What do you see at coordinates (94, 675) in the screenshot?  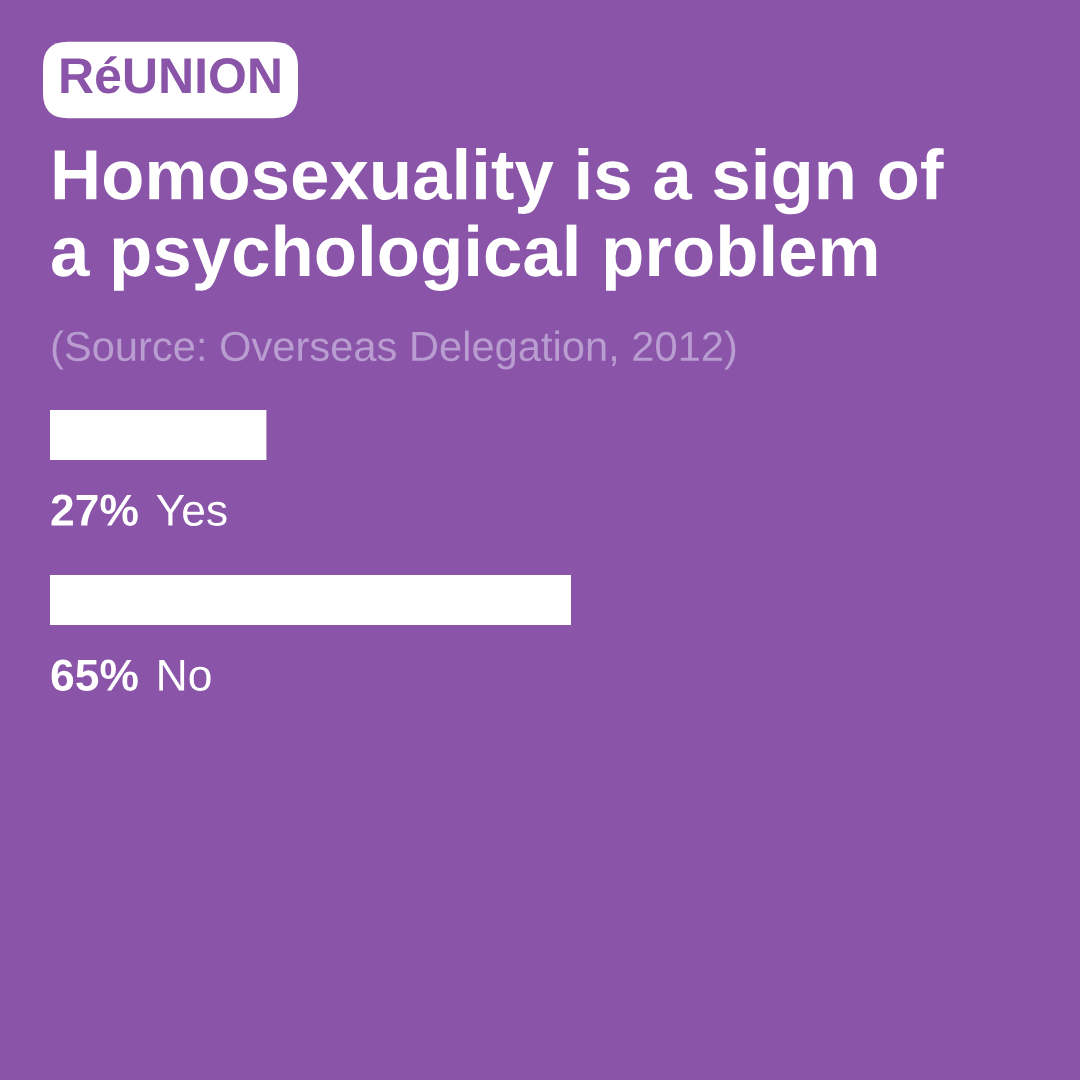 I see `data-label: 65%` at bounding box center [94, 675].